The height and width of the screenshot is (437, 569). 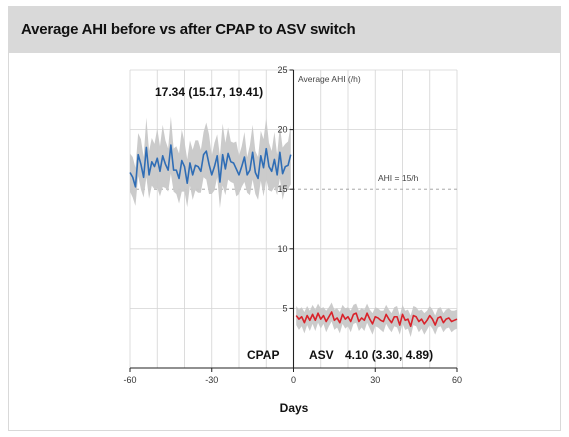 What do you see at coordinates (284, 308) in the screenshot?
I see `y-tick-label: 5` at bounding box center [284, 308].